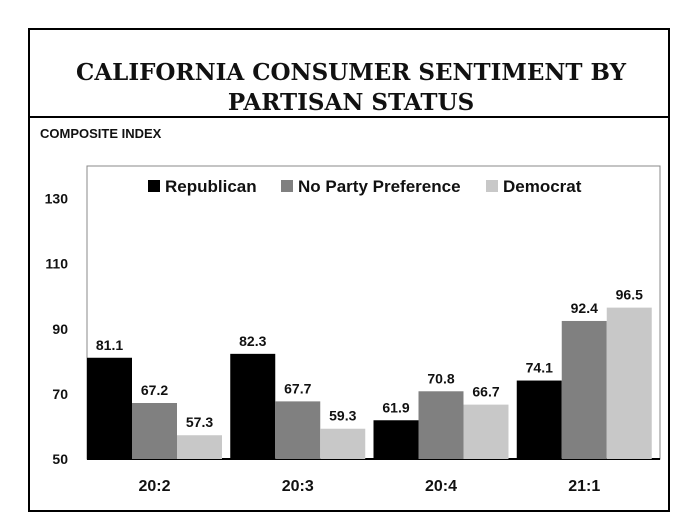 This screenshot has height=524, width=700. Describe the element at coordinates (351, 102) in the screenshot. I see `chart-title-line-2: PARTISAN STATUS` at that location.